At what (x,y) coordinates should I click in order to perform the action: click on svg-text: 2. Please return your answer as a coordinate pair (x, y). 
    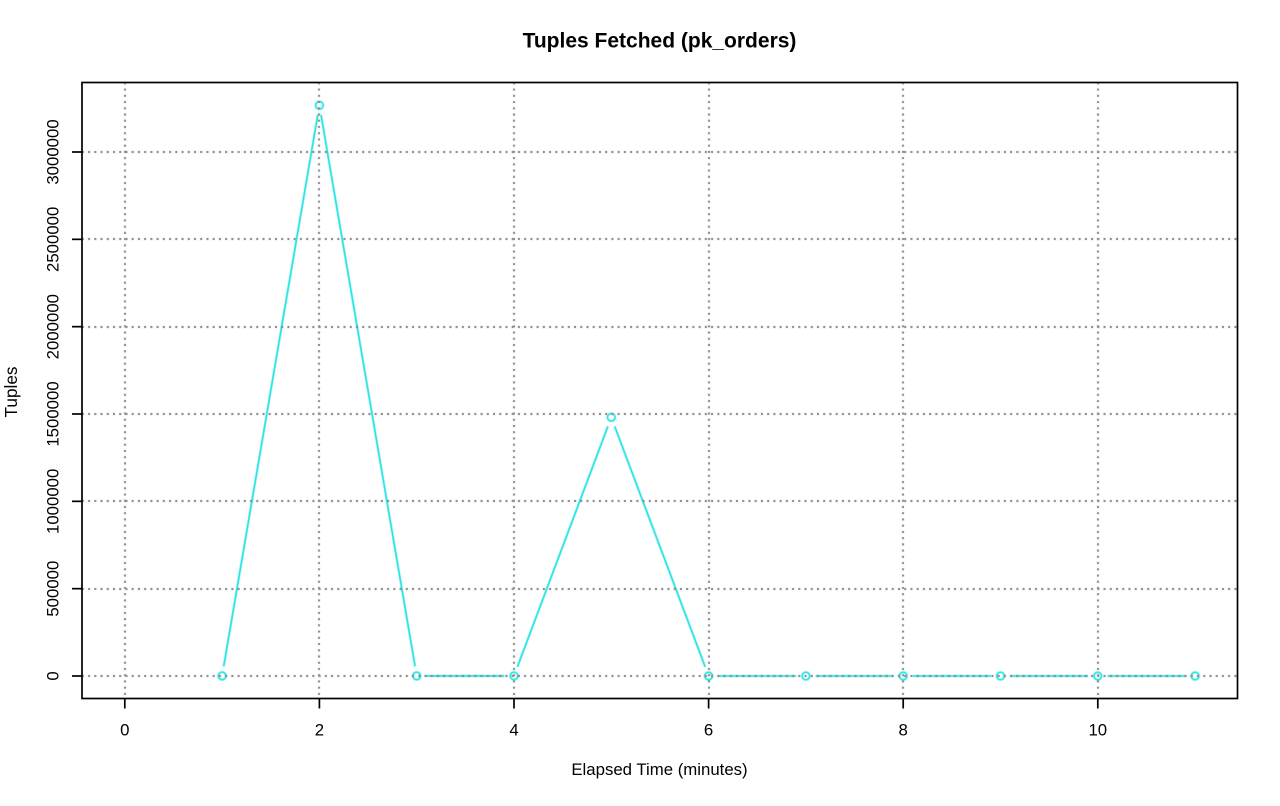
    Looking at the image, I should click on (319, 730).